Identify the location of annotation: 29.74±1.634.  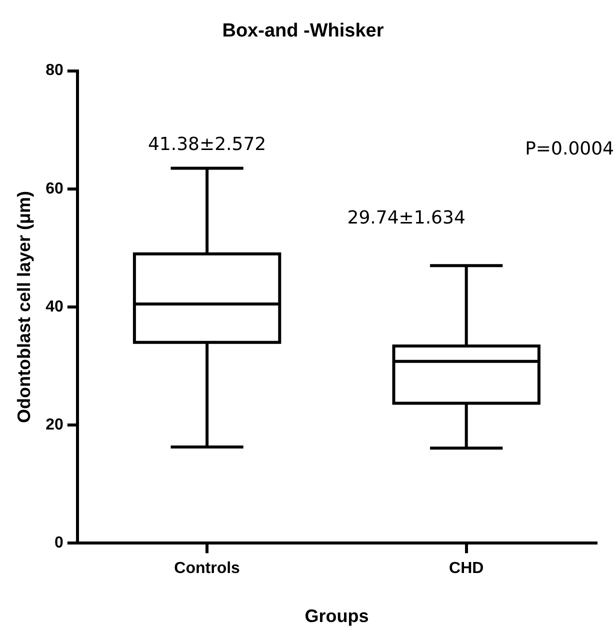
(406, 217).